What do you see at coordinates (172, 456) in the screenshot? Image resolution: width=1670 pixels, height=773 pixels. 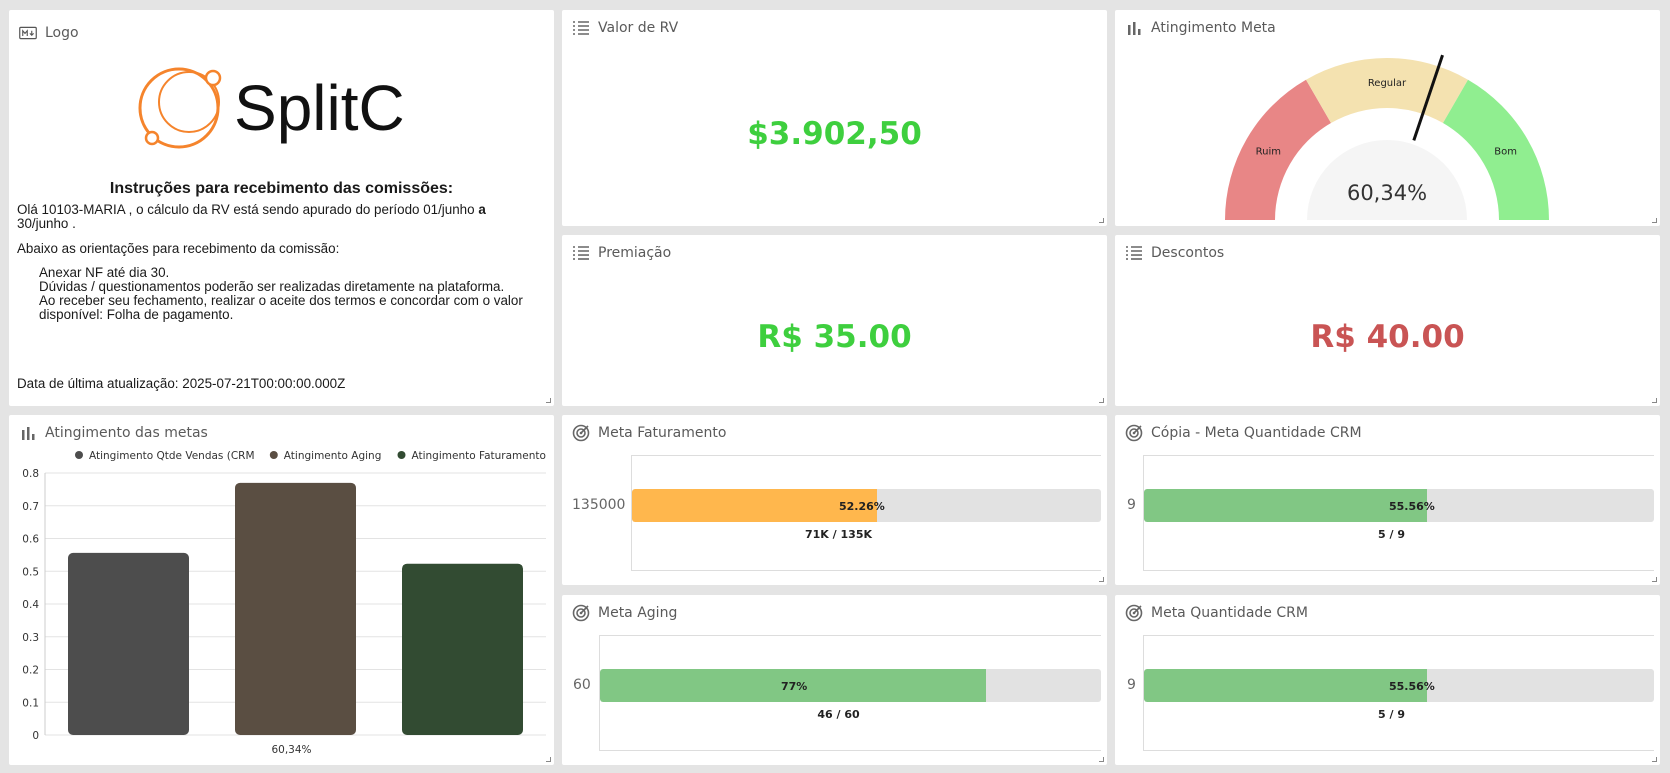 I see `legend-label: Atingimento Qtde Vendas (CRM` at bounding box center [172, 456].